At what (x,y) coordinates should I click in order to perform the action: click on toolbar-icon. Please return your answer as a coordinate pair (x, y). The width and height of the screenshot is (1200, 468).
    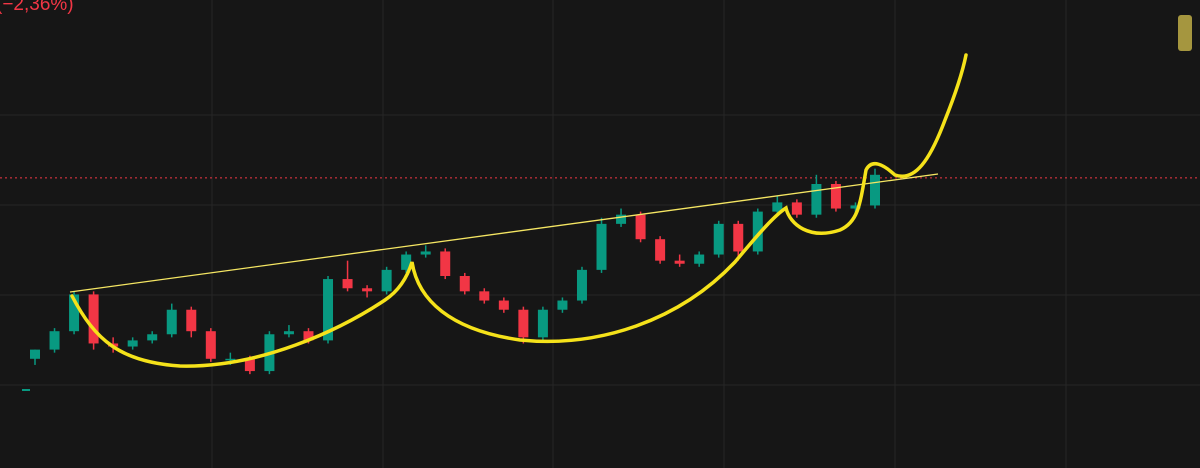
    Looking at the image, I should click on (1185, 33).